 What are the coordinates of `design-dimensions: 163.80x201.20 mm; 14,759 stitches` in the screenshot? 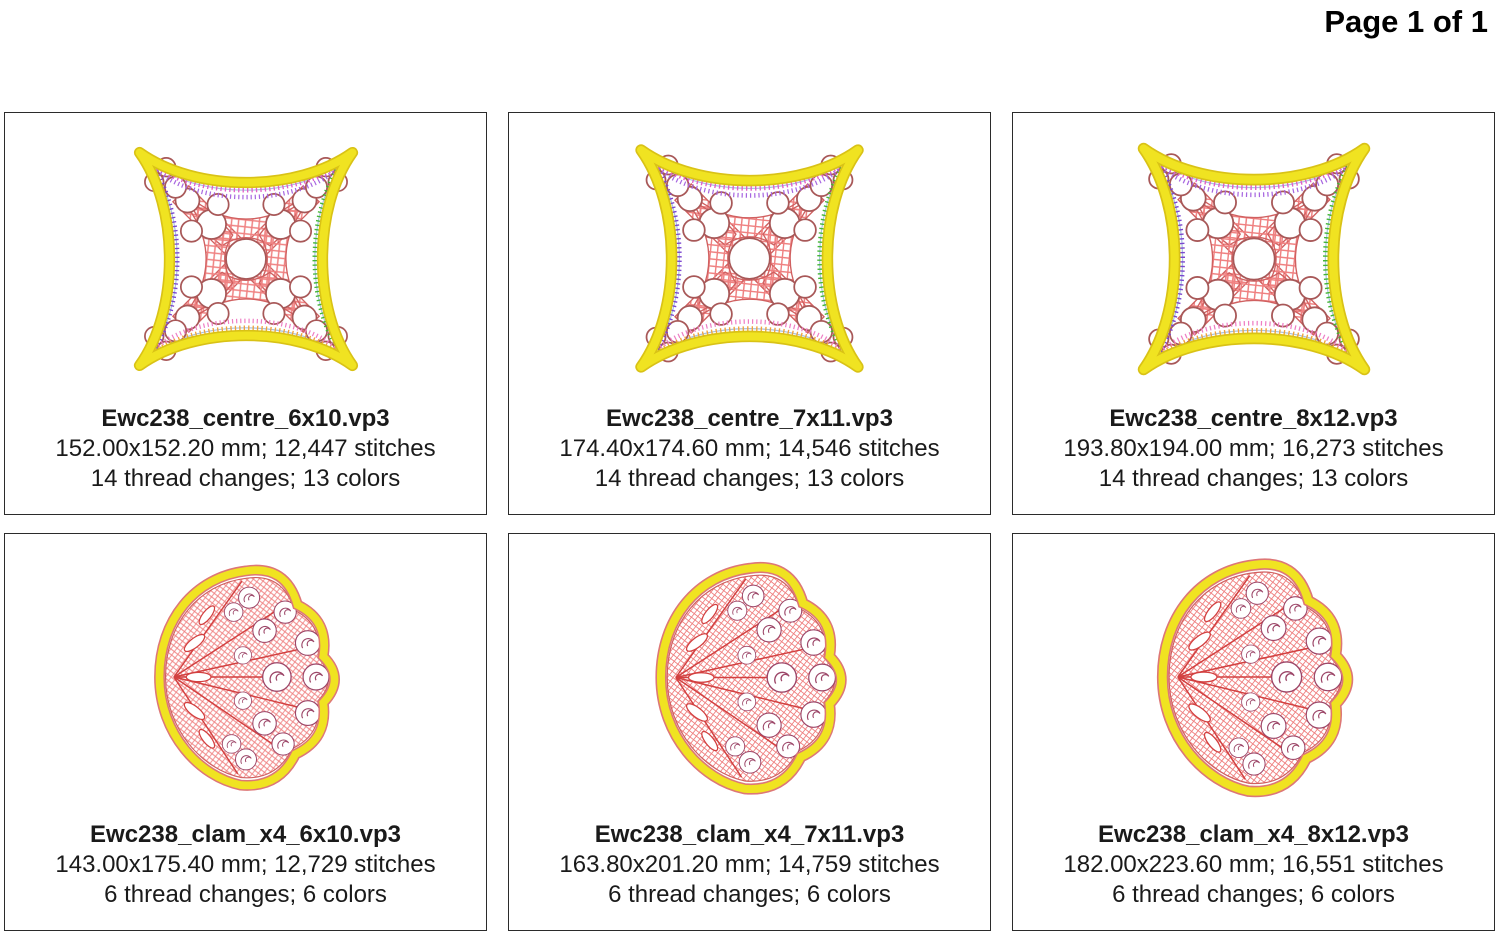 It's located at (749, 864).